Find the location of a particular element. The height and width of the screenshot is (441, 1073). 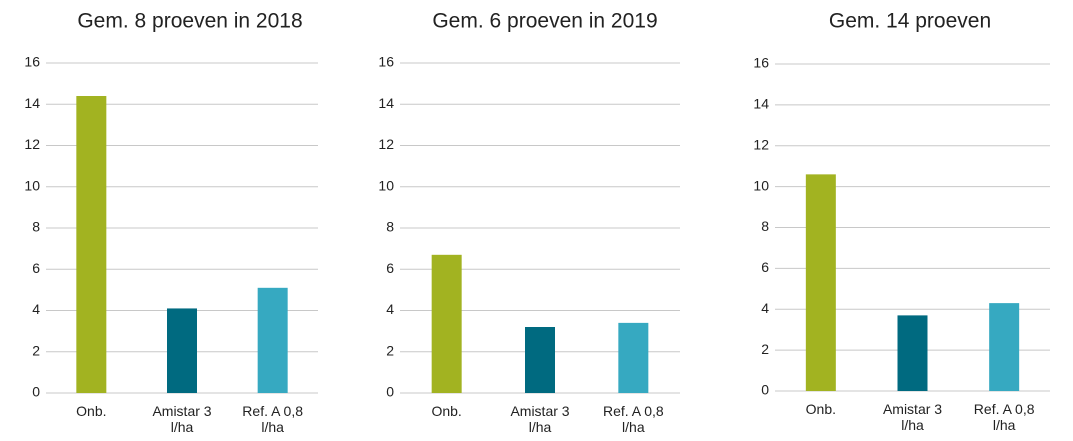

chart-title: Gem. 6 proeven in 2019 is located at coordinates (544, 21).